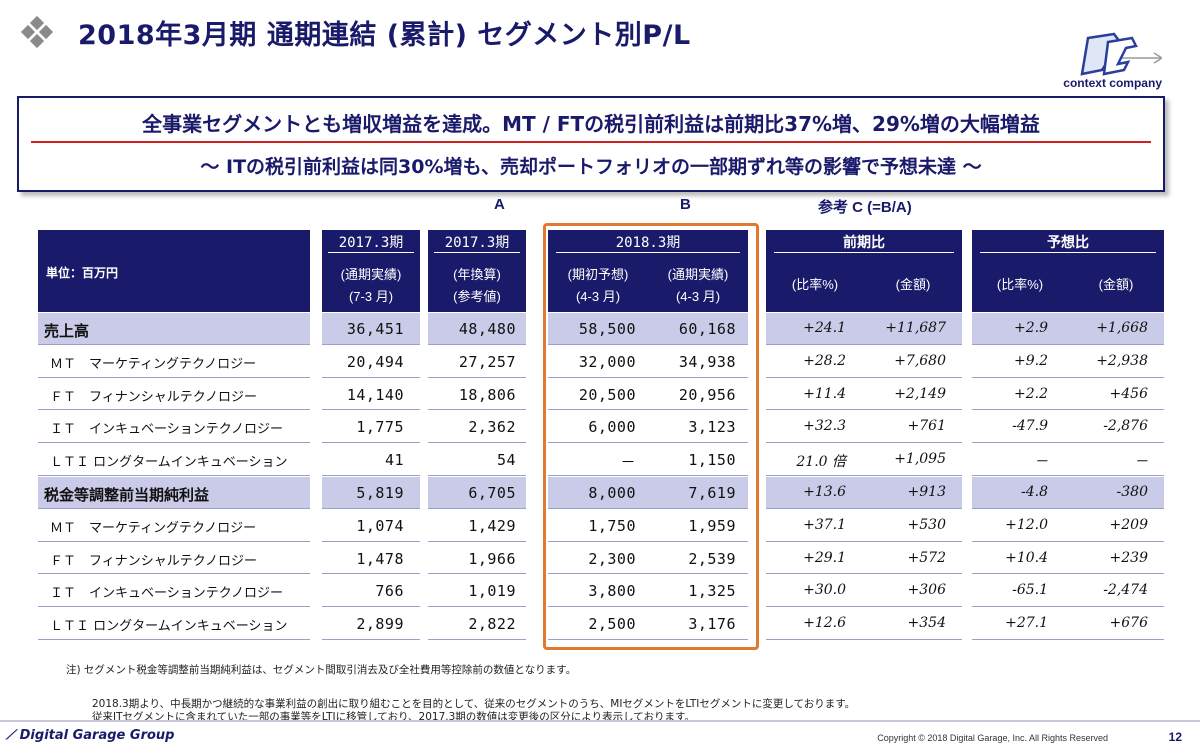  Describe the element at coordinates (824, 590) in the screenshot. I see `table-cell: +30.0` at that location.